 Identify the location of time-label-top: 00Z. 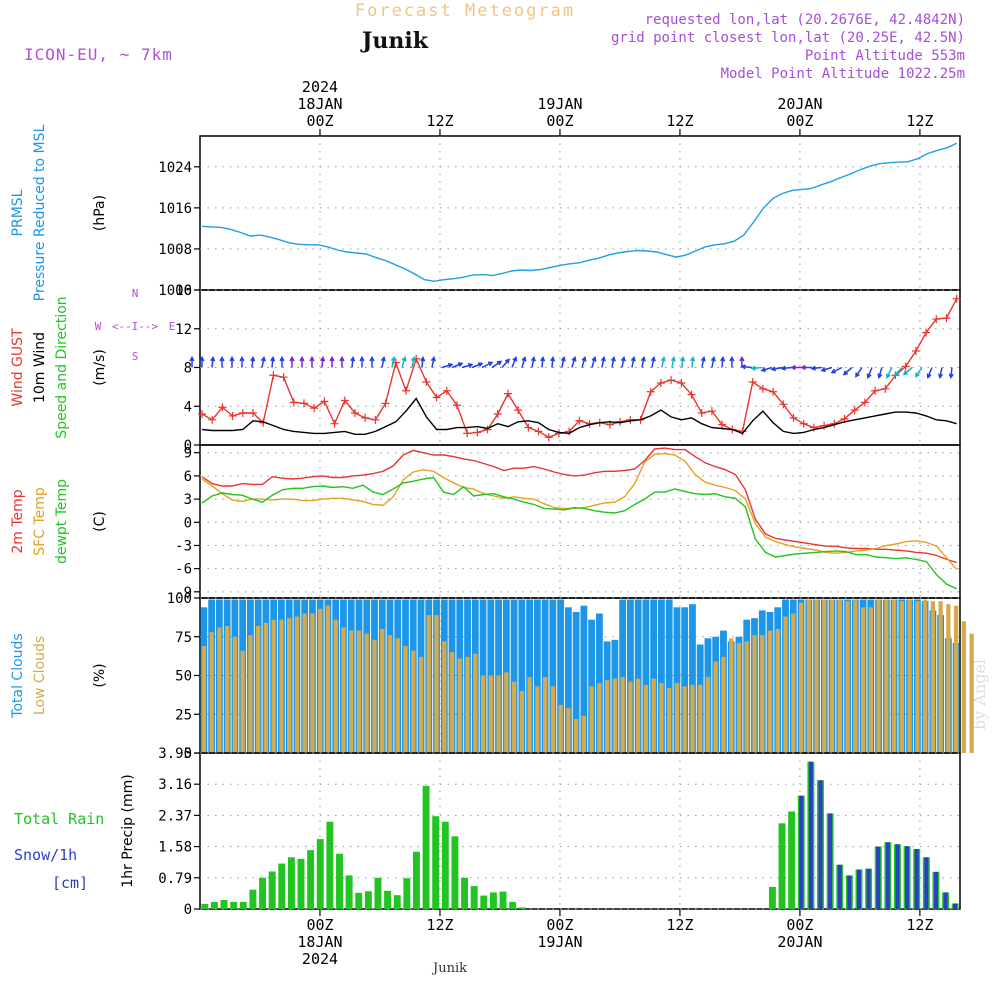
(559, 121).